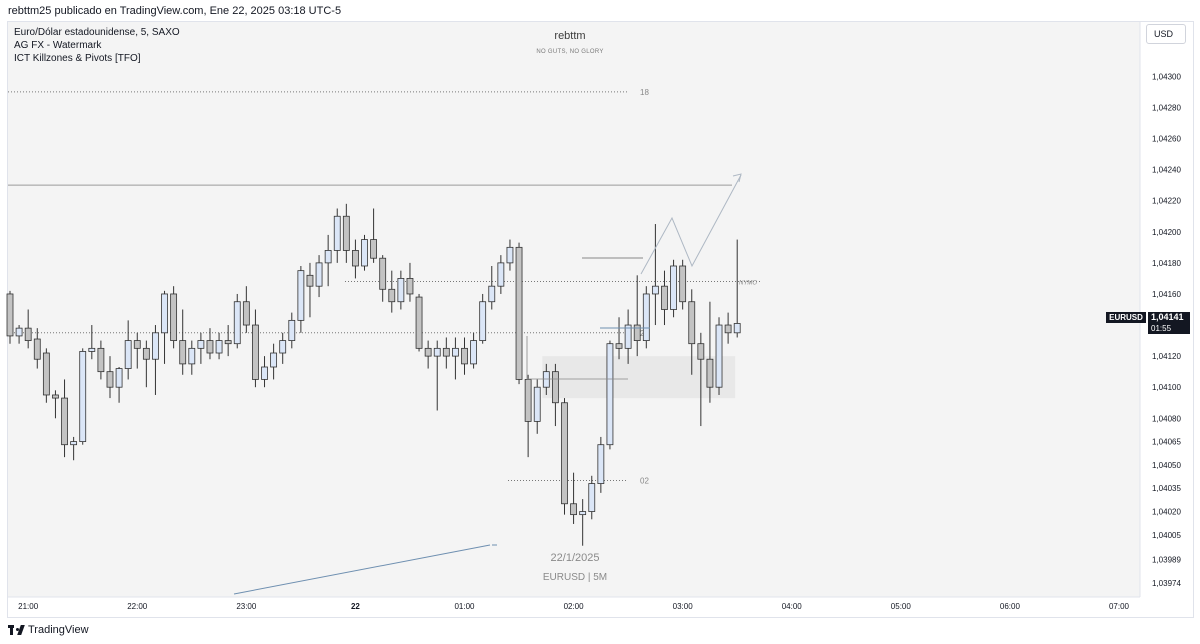 This screenshot has width=1200, height=644. Describe the element at coordinates (1161, 328) in the screenshot. I see `bar-countdown: 01:55` at that location.